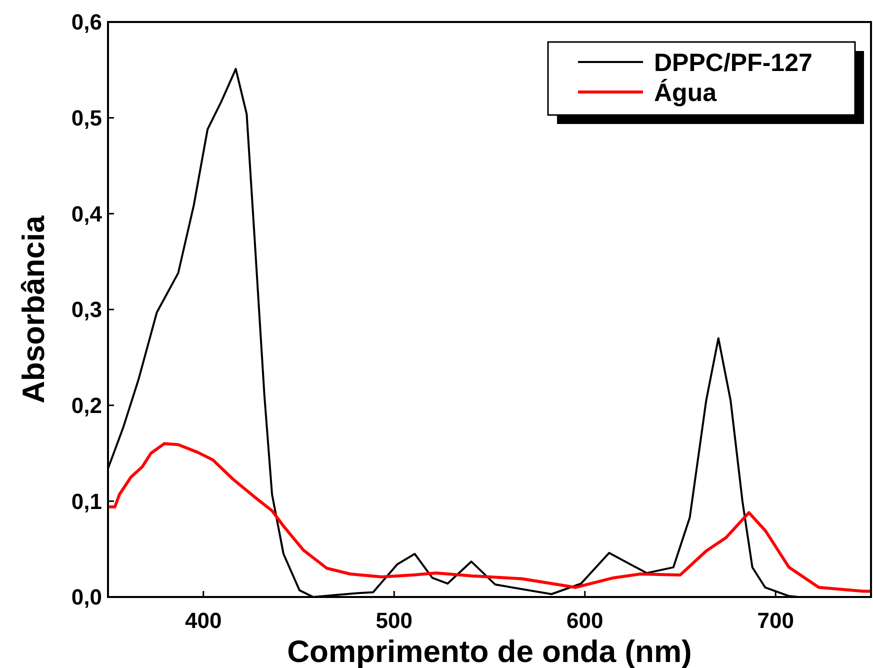 The image size is (873, 668). Describe the element at coordinates (86, 405) in the screenshot. I see `y-tick-label: 0,2` at that location.